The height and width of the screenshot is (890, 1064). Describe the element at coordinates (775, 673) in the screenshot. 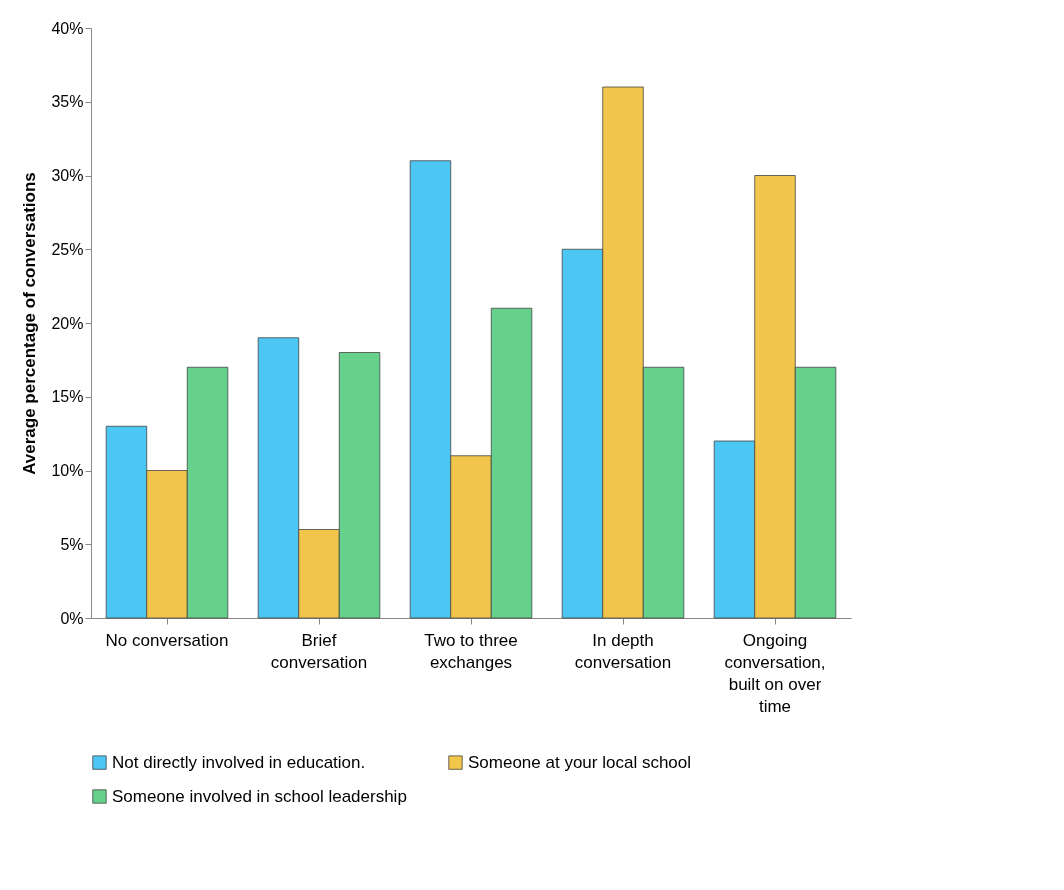

I see `x-tick-label: Ongoing conversation, built on over time` at that location.